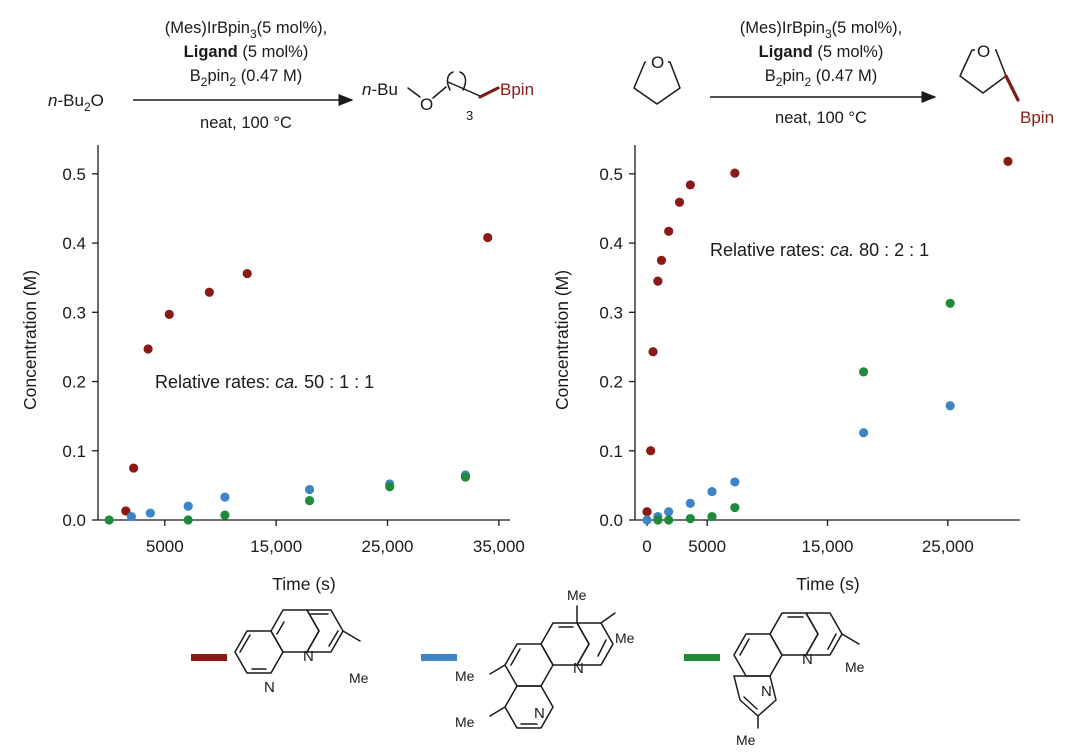  I want to click on substrate-label-left: n-Bu2O, so click(76, 102).